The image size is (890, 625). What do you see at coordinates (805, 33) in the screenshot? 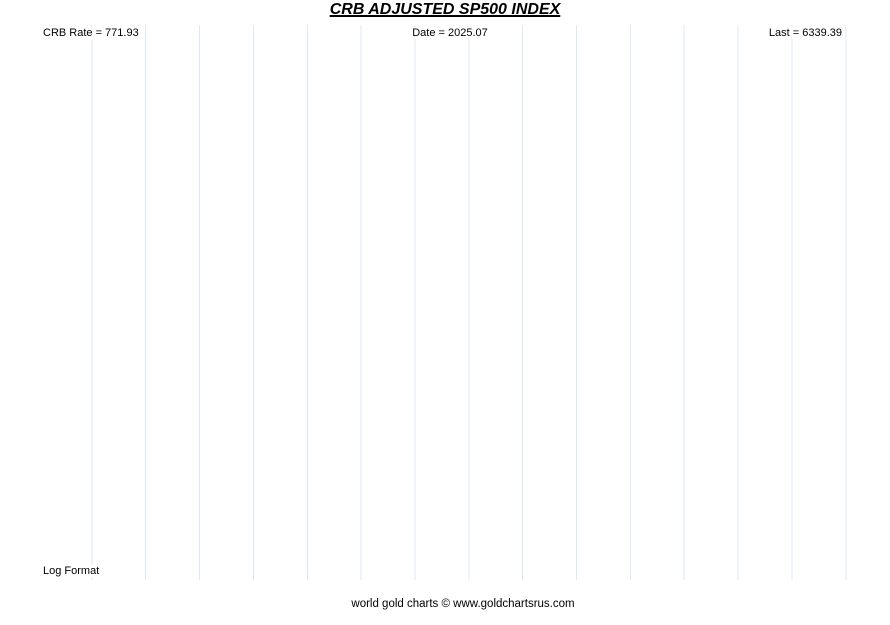
I see `last-value-label: Last = 6339.39` at bounding box center [805, 33].